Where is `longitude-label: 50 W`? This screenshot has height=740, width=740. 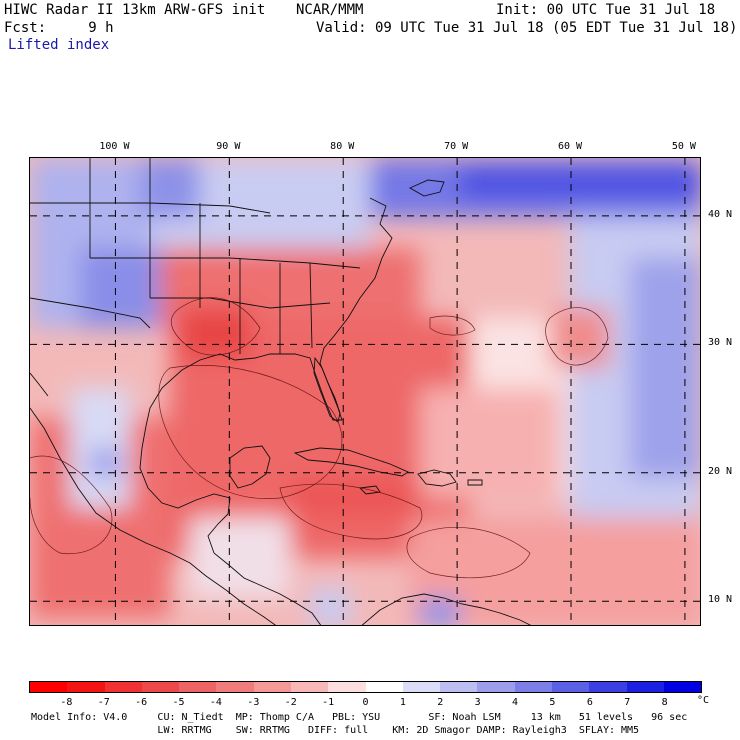
longitude-label: 50 W is located at coordinates (683, 146).